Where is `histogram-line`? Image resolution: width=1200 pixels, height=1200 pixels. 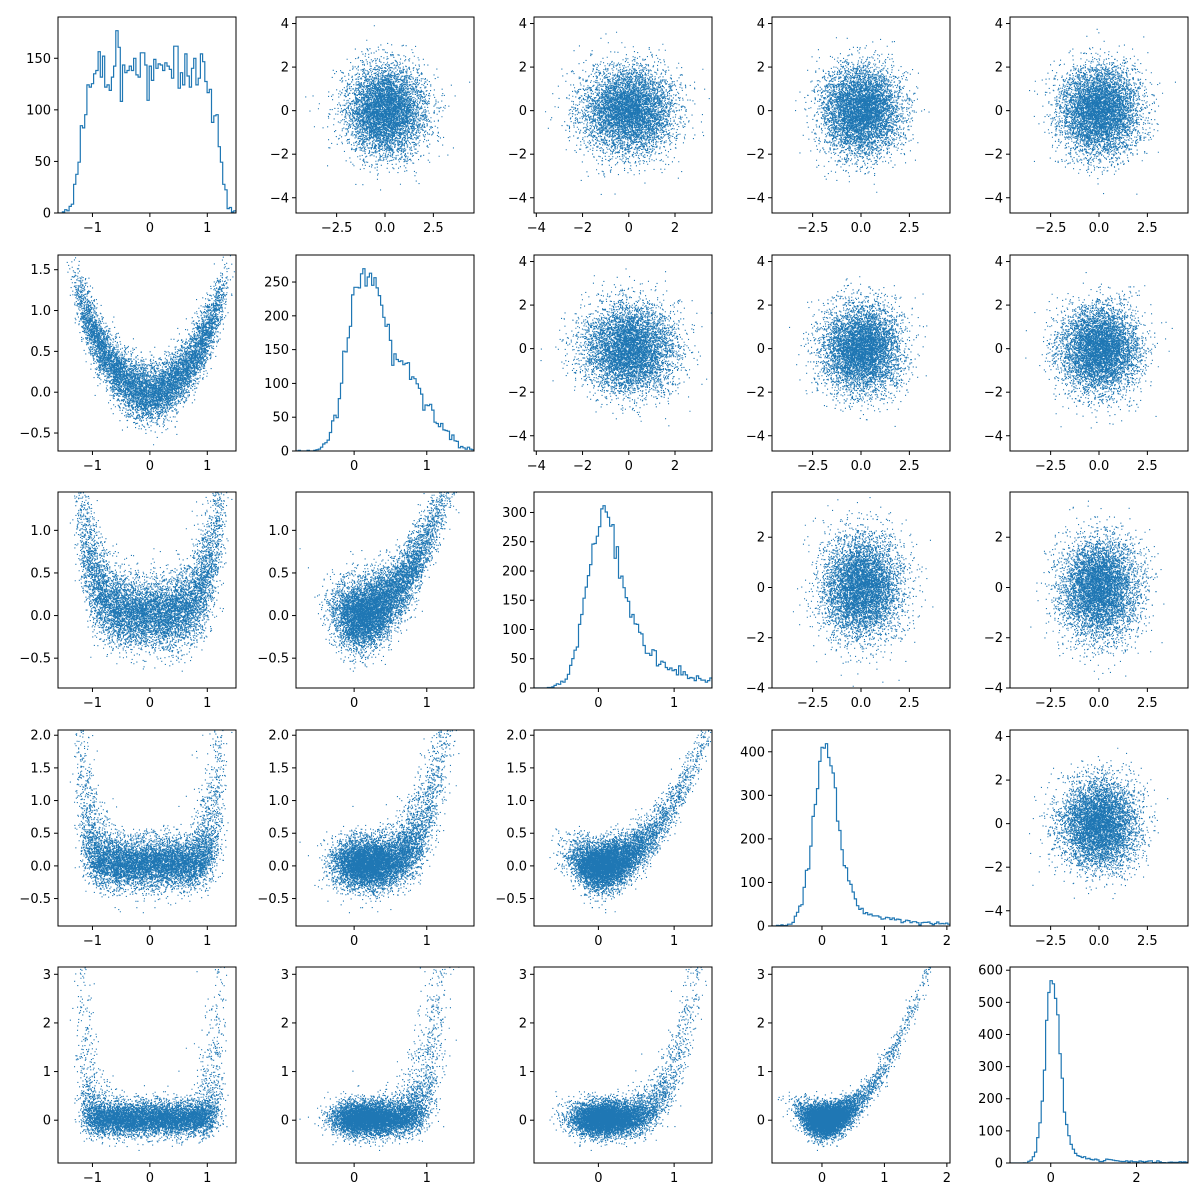 histogram-line is located at coordinates (385, 360).